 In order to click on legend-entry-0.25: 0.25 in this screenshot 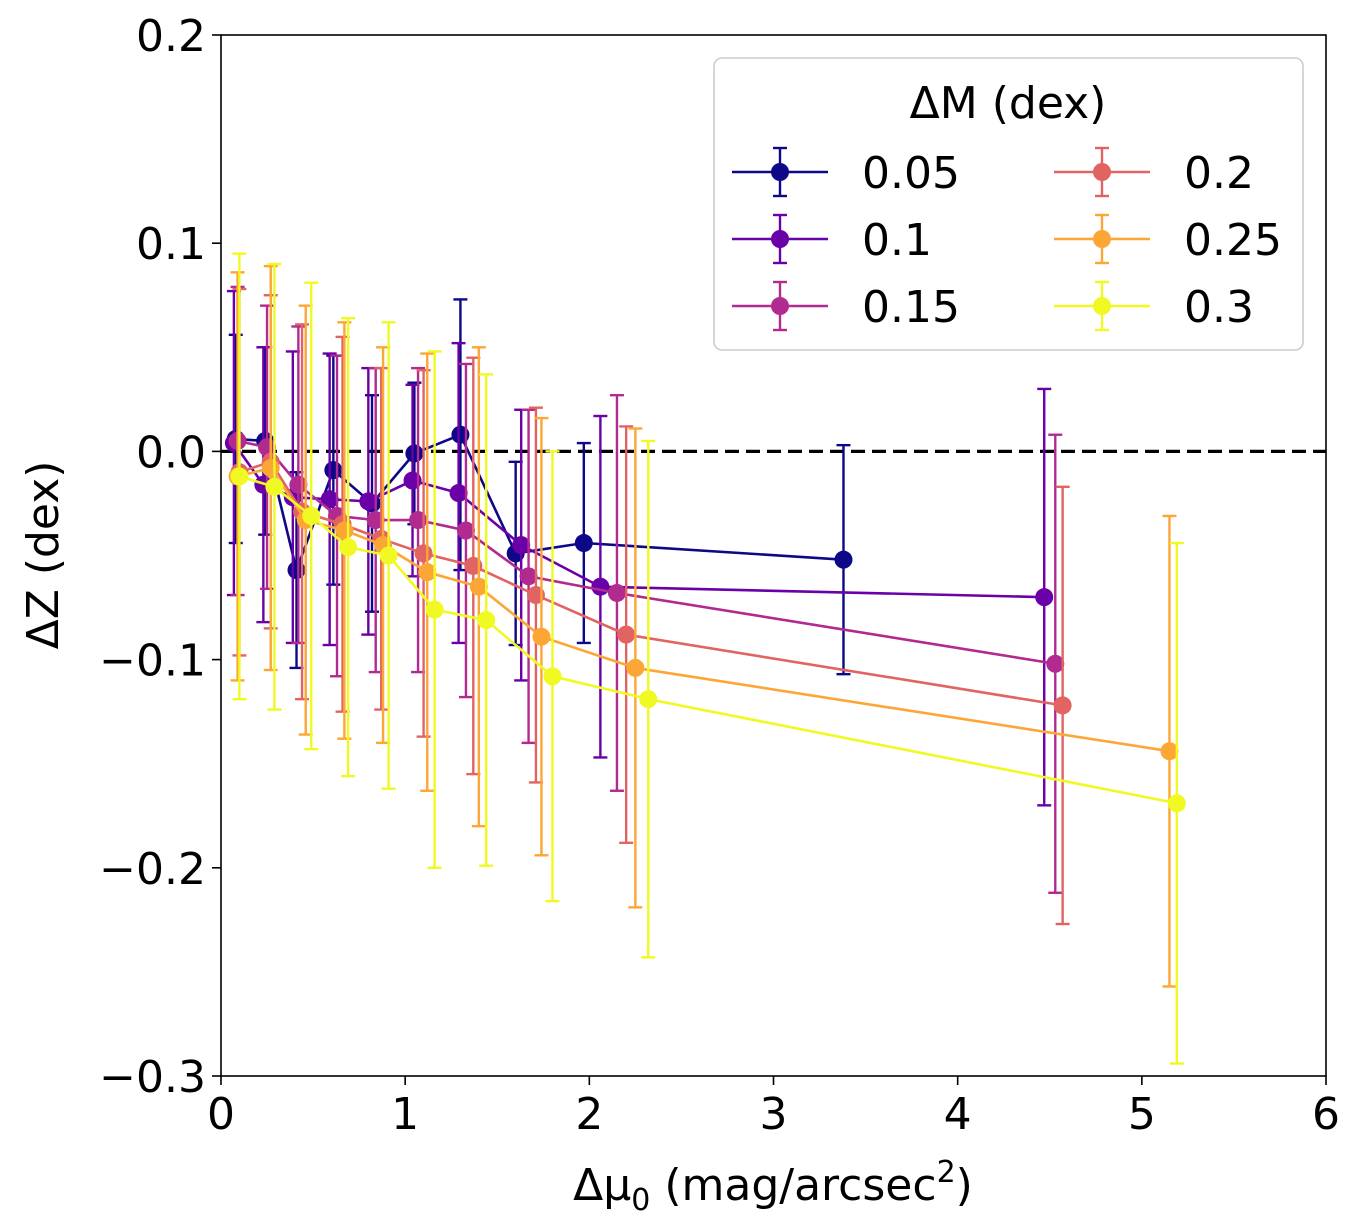, I will do `click(1168, 239)`.